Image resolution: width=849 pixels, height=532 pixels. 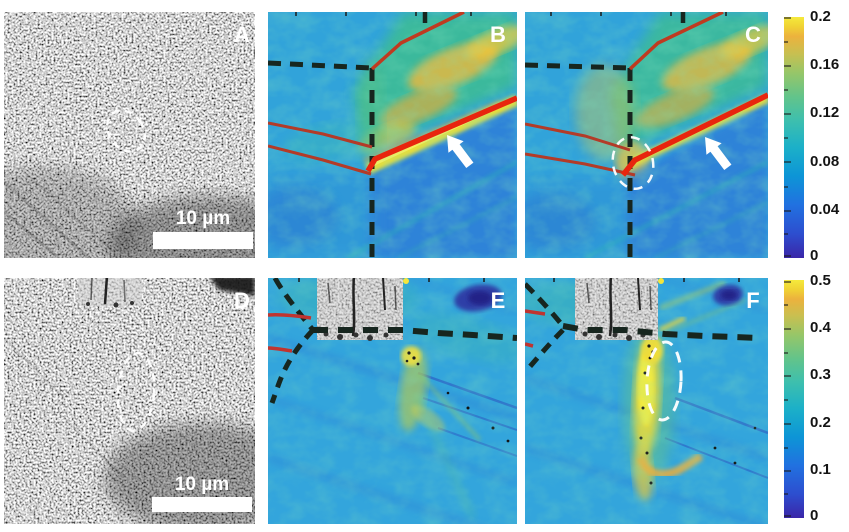 What do you see at coordinates (820, 280) in the screenshot?
I see `cb-tick-label: 0.5` at bounding box center [820, 280].